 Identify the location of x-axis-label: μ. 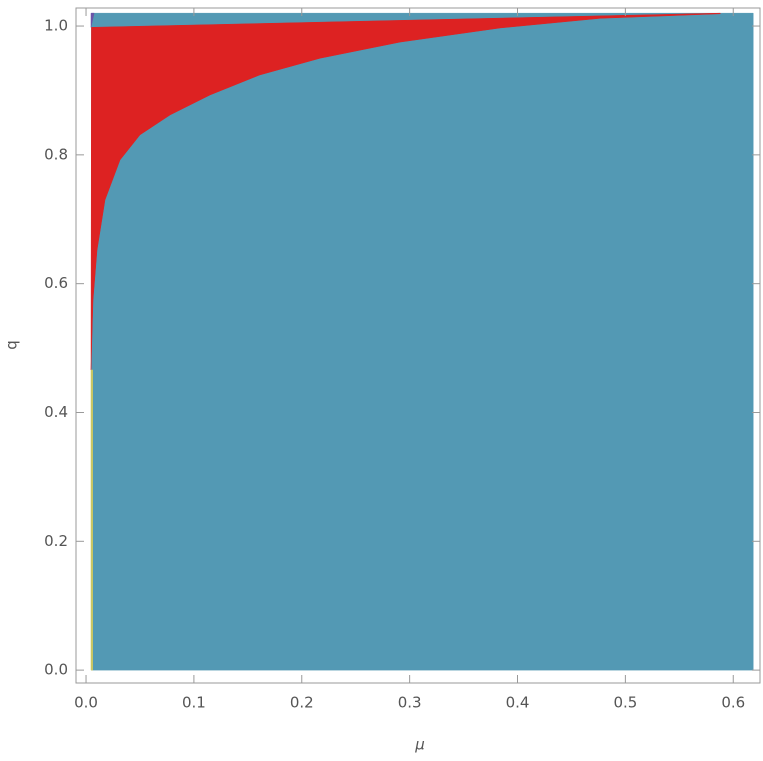
(419, 745).